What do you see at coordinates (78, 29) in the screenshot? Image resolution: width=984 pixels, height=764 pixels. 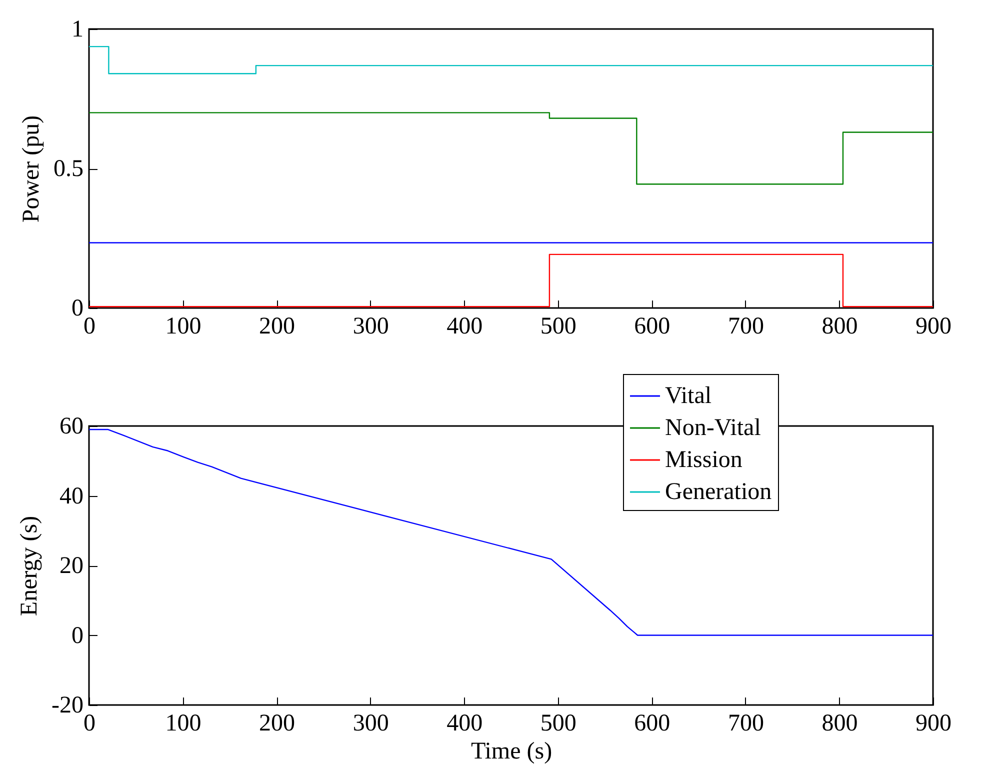 I see `y-tick-label: 1` at bounding box center [78, 29].